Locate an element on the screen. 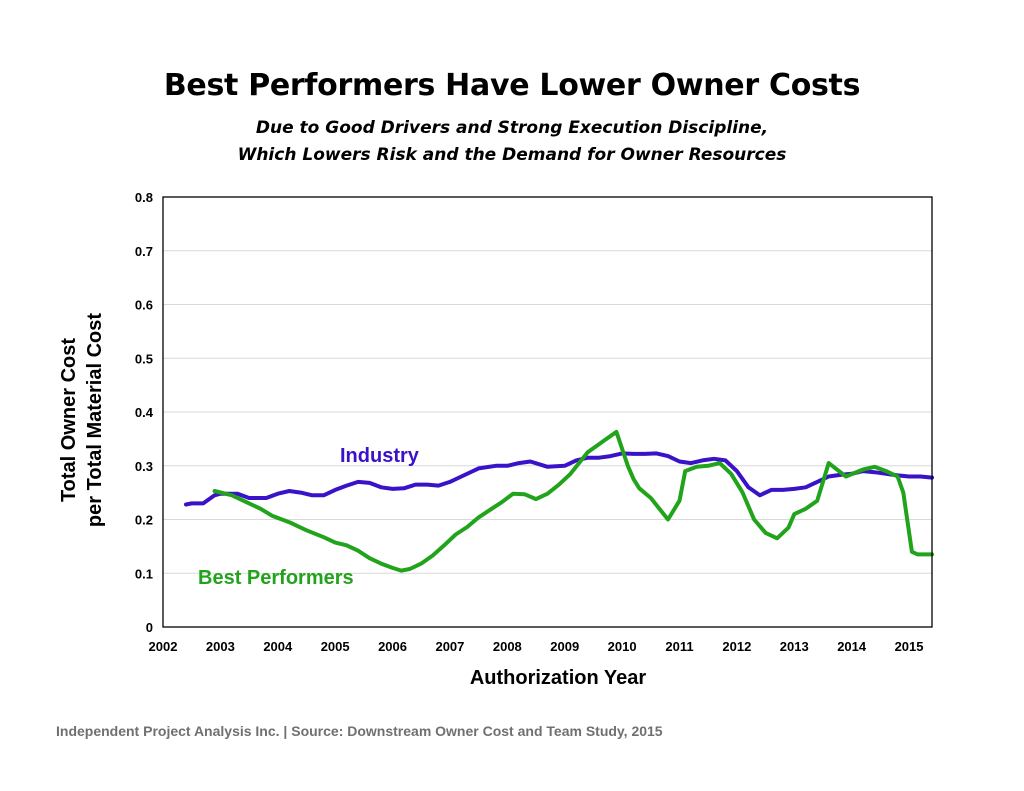  series-line-industry is located at coordinates (559, 479).